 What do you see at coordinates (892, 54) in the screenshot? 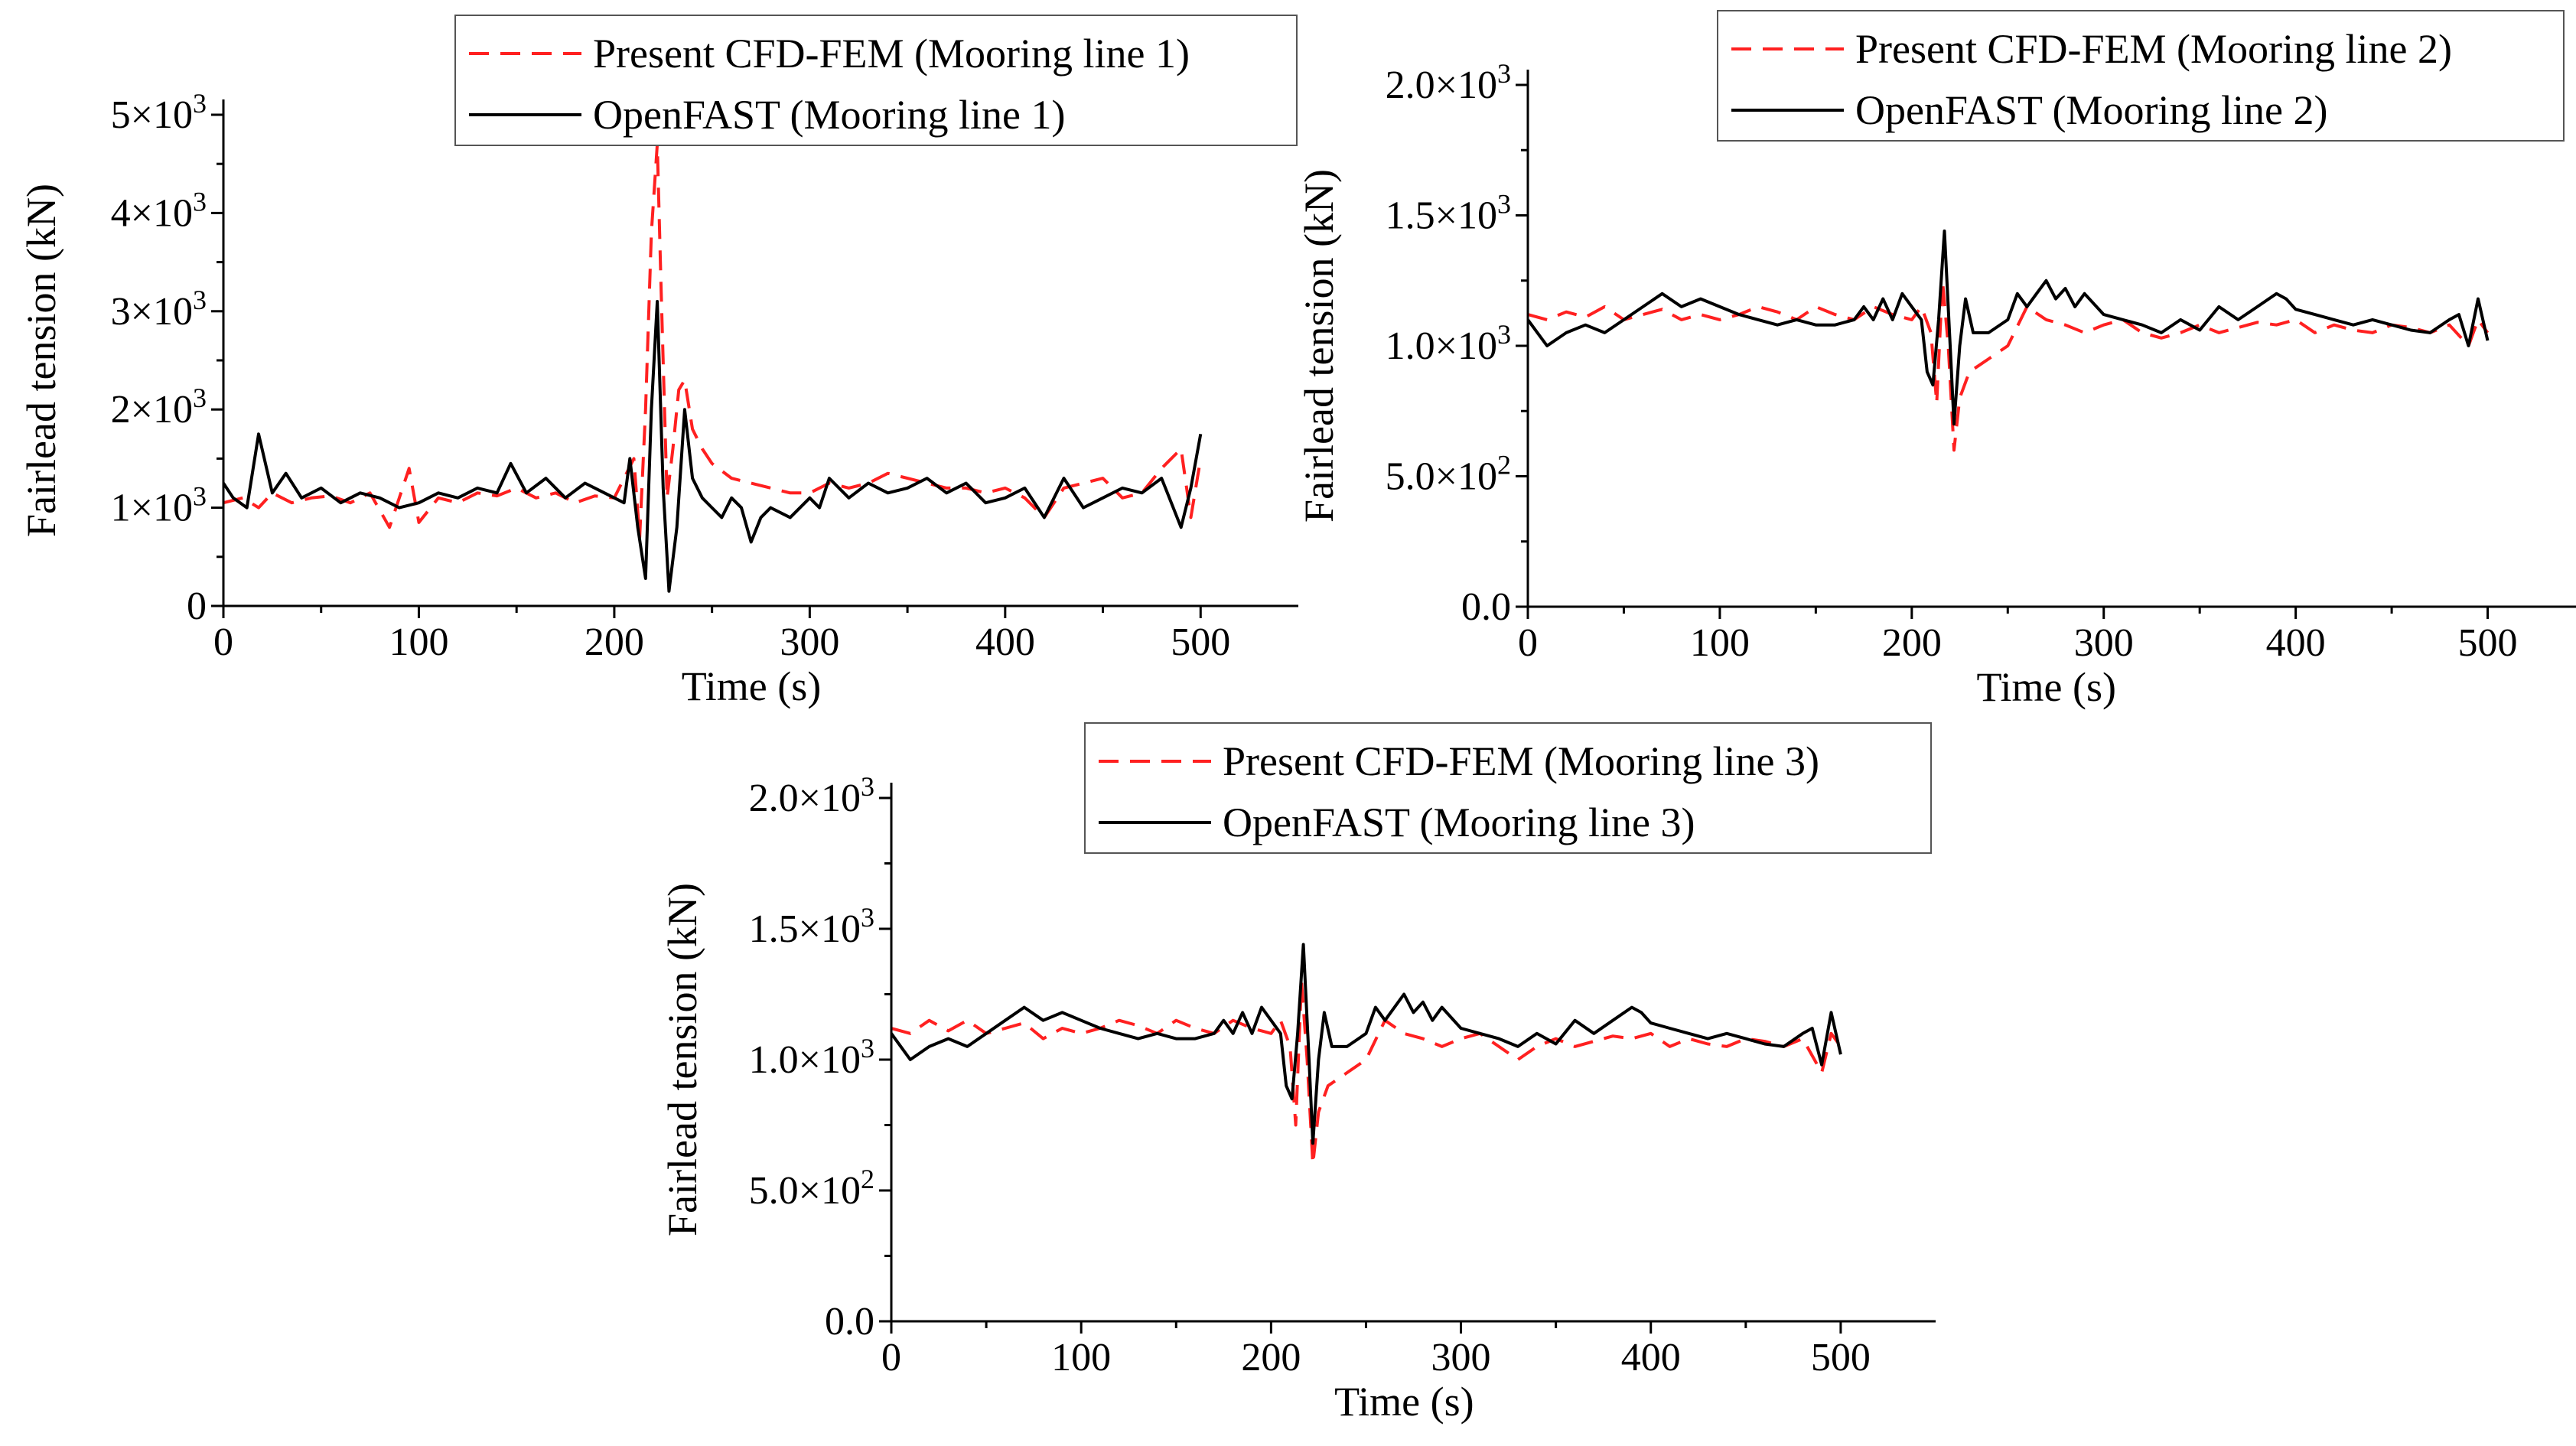
I see `legend-label-1: Present CFD-FEM (Mooring line 1)` at bounding box center [892, 54].